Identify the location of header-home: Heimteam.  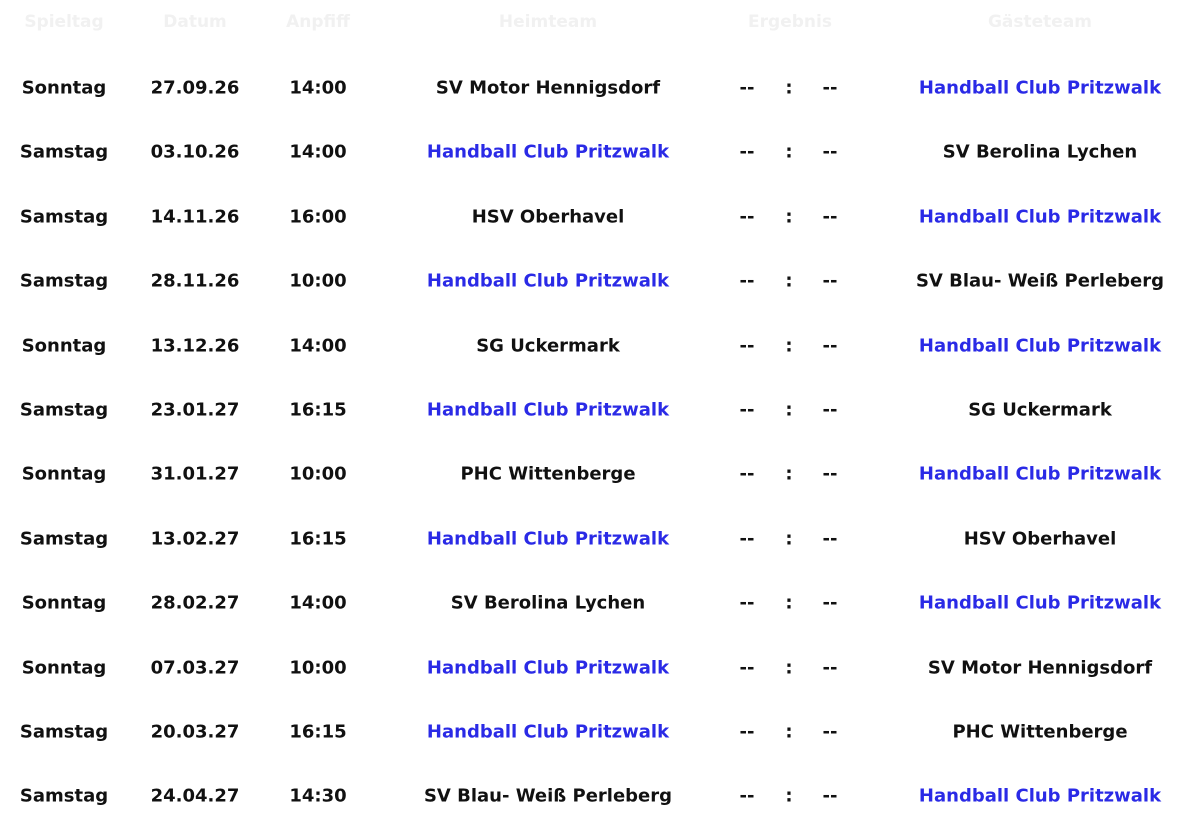
(548, 22).